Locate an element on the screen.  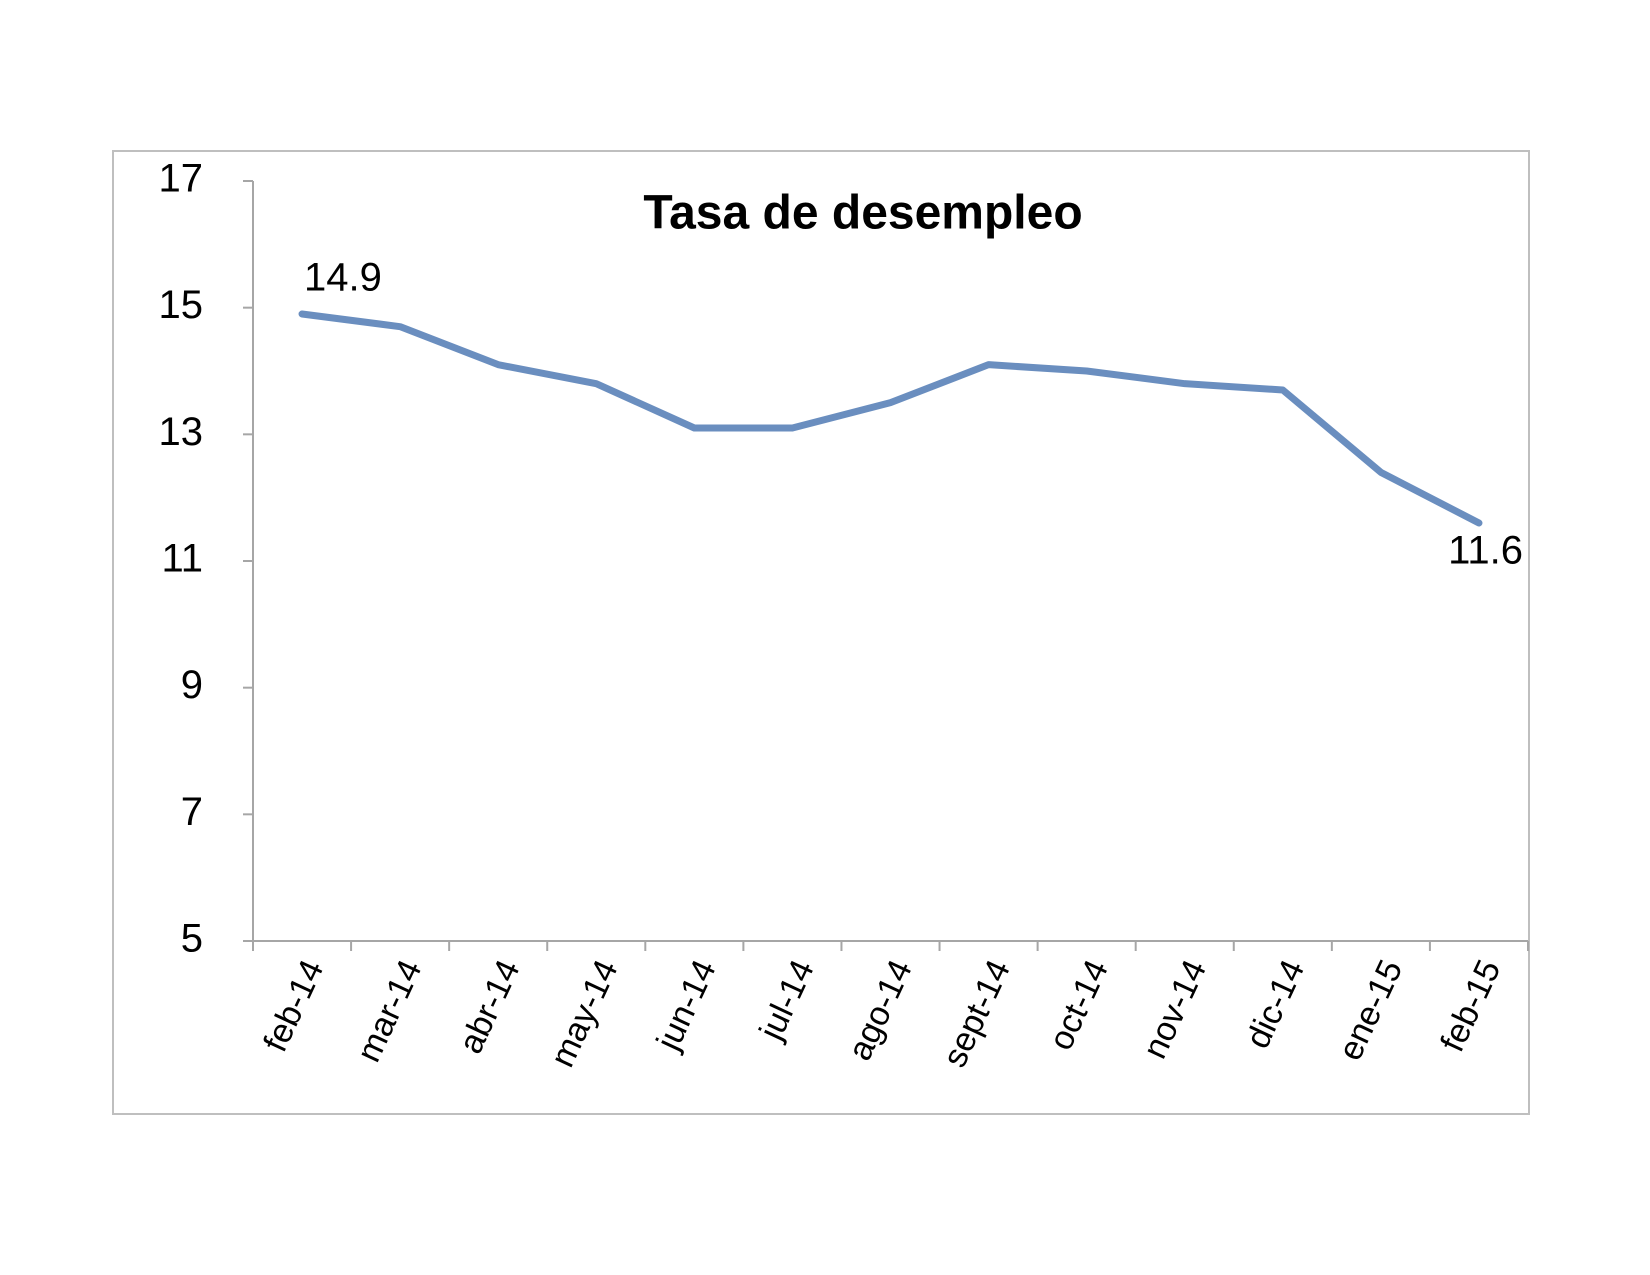
y-tick-label: 17 is located at coordinates (181, 179).